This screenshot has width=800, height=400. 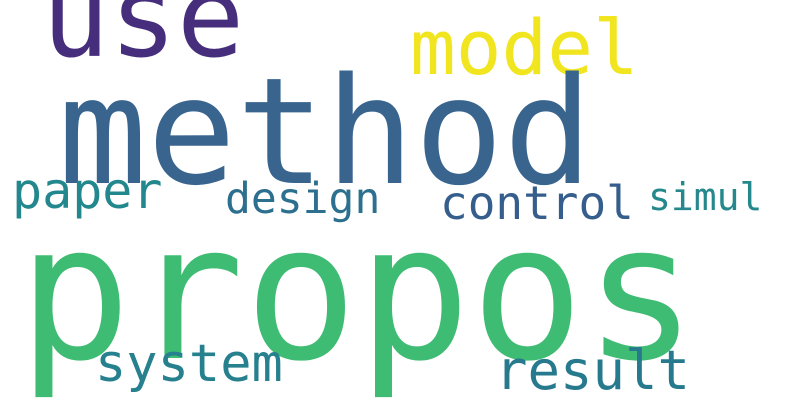 What do you see at coordinates (524, 47) in the screenshot?
I see `word-model: model` at bounding box center [524, 47].